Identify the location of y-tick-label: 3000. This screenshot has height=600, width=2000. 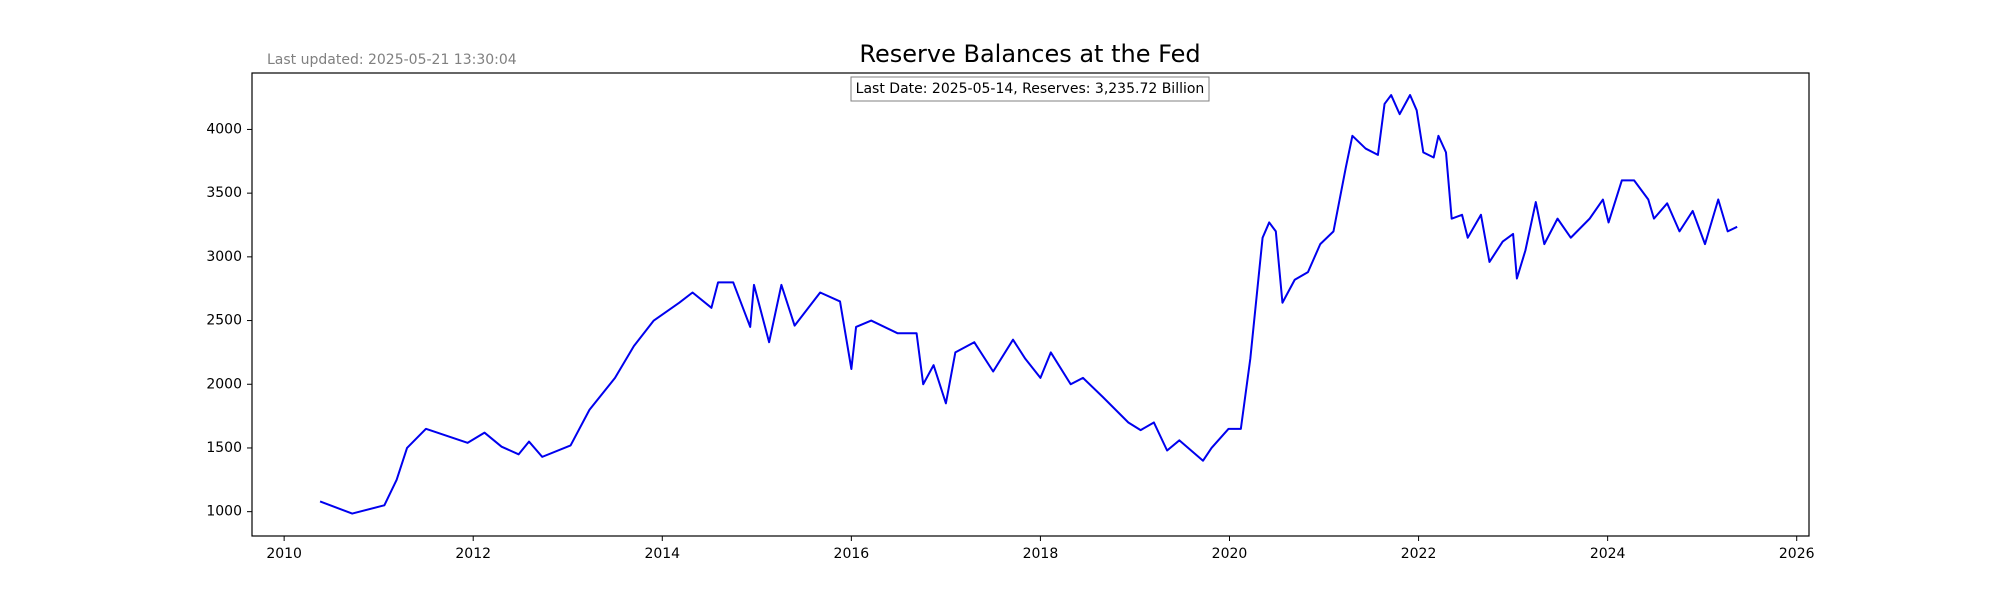
(224, 257).